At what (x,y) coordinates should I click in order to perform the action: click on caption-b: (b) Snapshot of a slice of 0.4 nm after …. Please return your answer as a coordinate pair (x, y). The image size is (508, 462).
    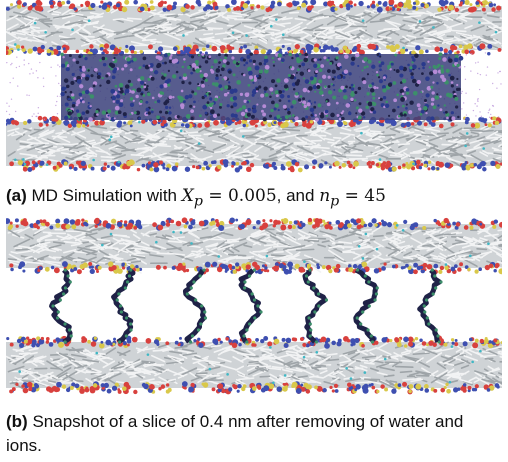
    Looking at the image, I should click on (254, 434).